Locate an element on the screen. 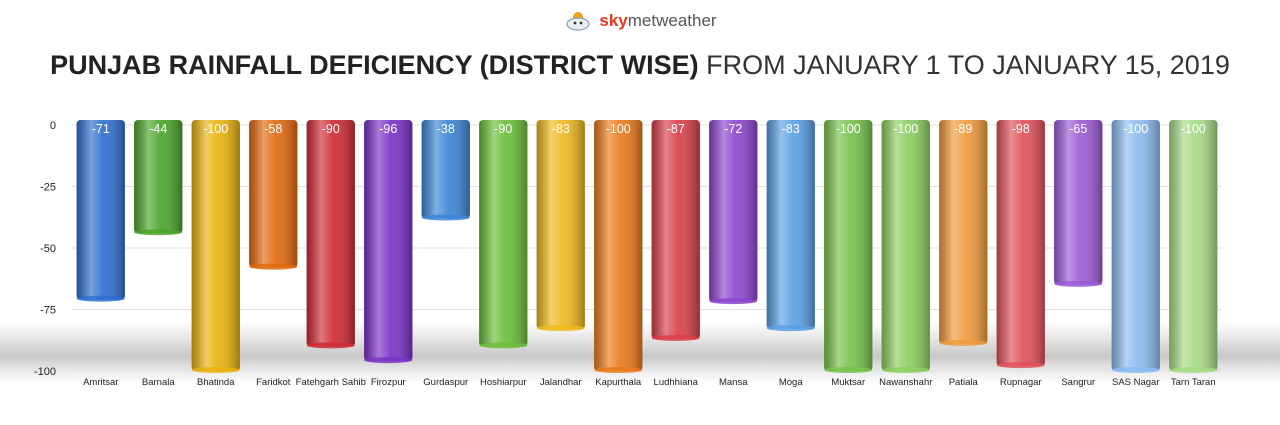 The image size is (1280, 425). x-tick-label: Barnala is located at coordinates (158, 382).